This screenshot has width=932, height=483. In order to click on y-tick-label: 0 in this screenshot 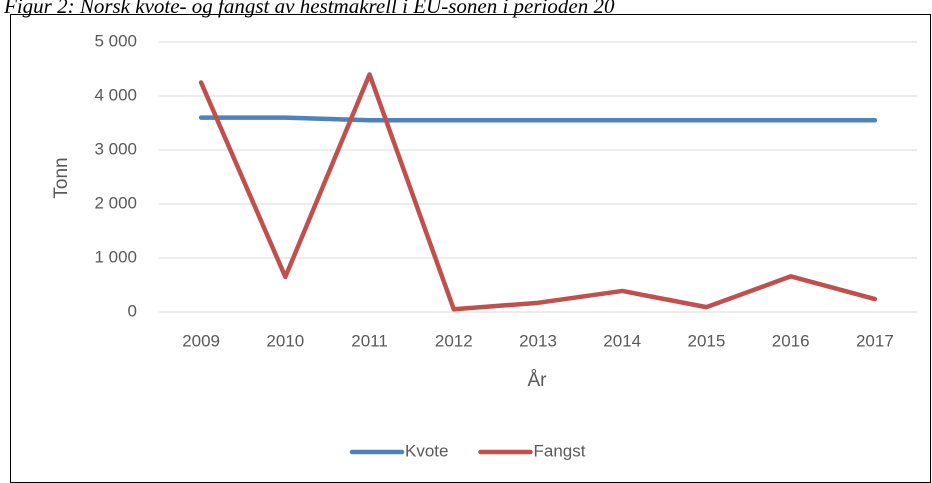, I will do `click(132, 310)`.